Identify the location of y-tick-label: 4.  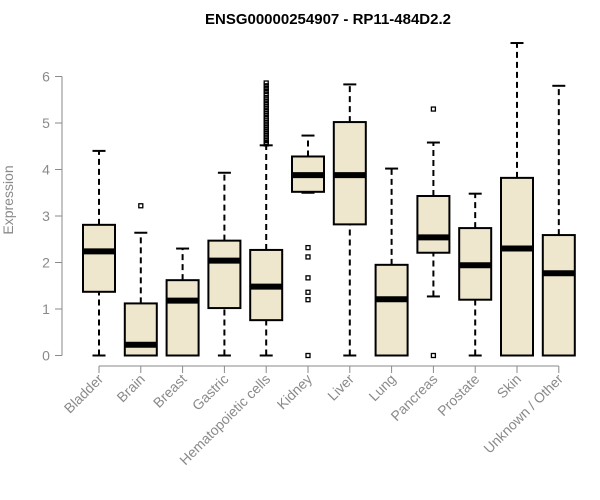
(46, 170).